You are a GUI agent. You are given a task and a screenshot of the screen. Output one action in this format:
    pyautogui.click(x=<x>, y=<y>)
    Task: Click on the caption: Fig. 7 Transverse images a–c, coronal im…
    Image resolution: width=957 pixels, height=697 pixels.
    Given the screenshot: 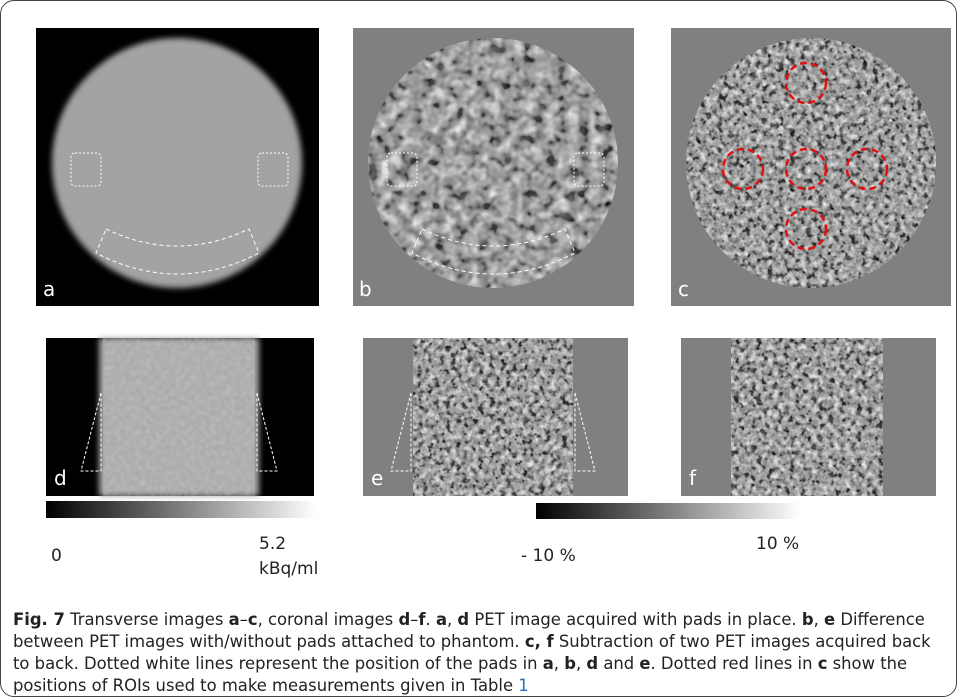 What is the action you would take?
    pyautogui.click(x=475, y=652)
    